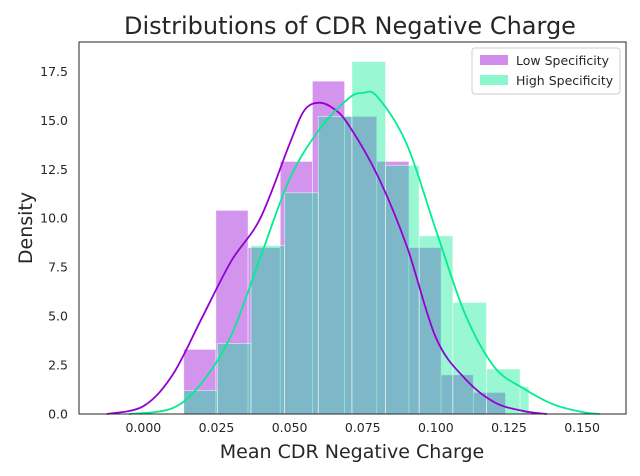  I want to click on y-axis-label: Density, so click(26, 228).